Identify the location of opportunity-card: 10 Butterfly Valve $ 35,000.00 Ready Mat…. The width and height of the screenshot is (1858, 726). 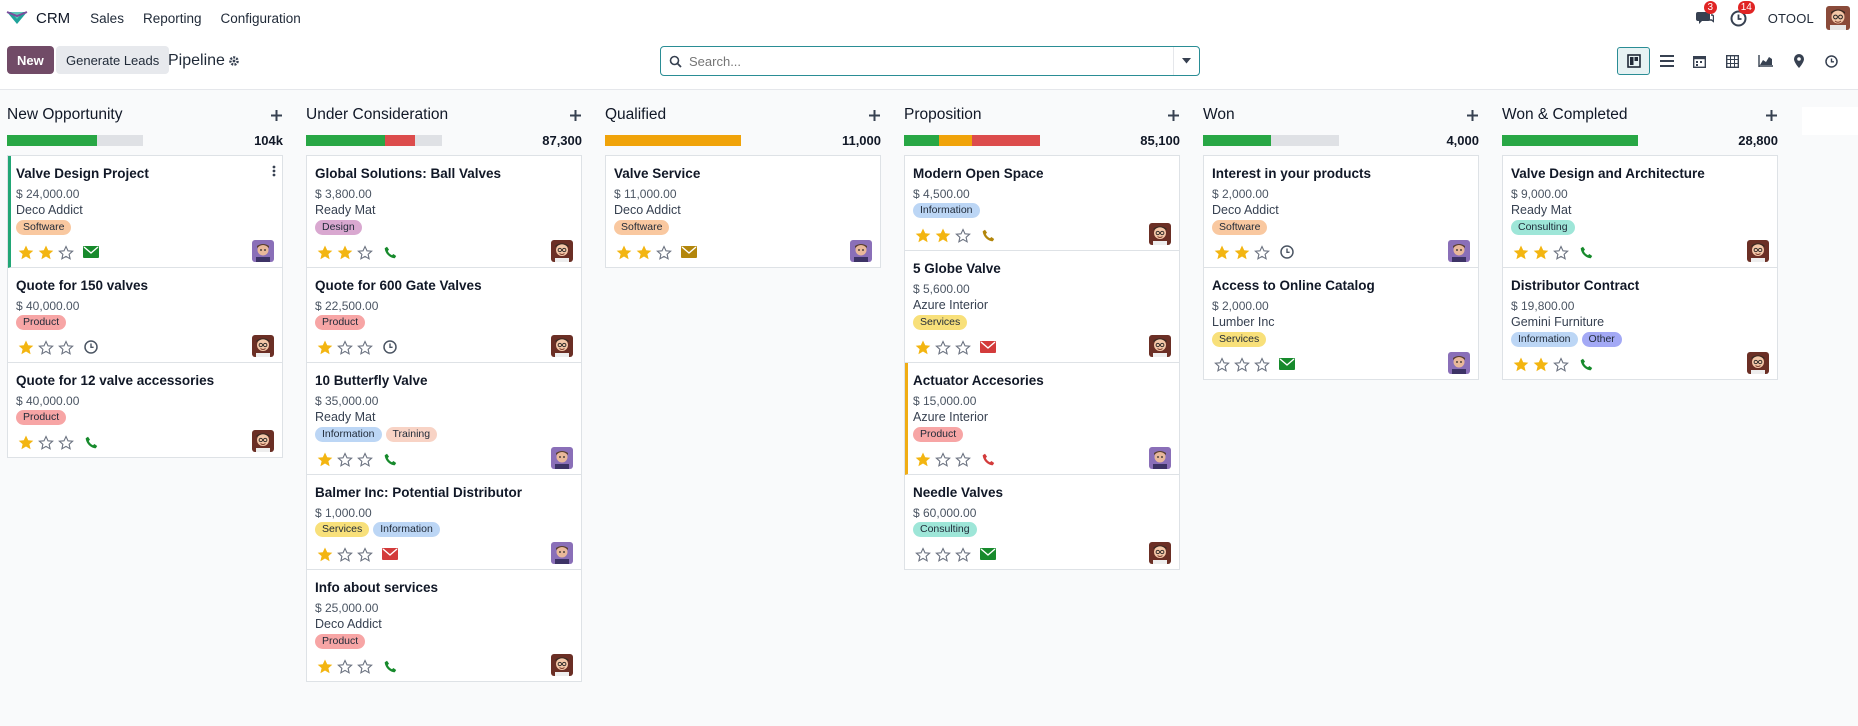
(444, 419).